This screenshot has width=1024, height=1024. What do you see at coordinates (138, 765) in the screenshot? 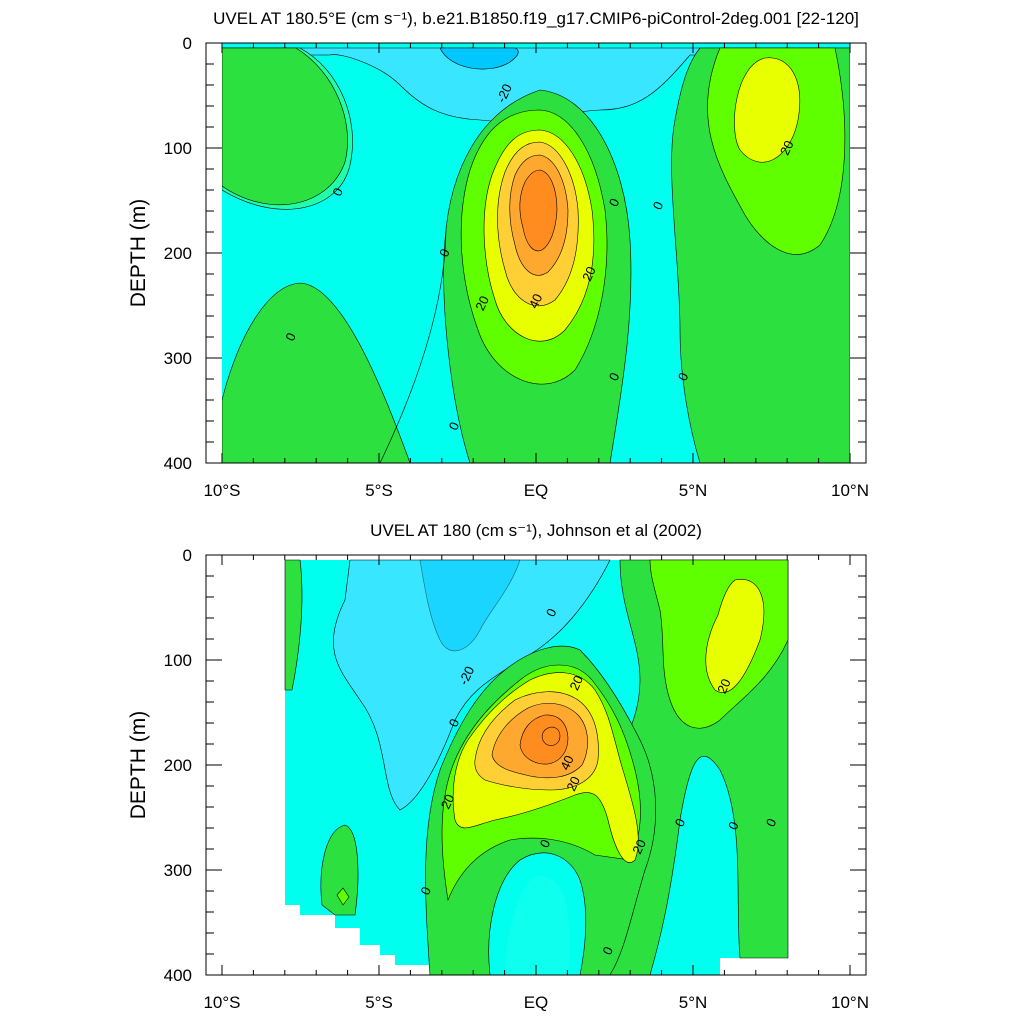
I see `bottom-y-axis-label: DEPTH (m)` at bounding box center [138, 765].